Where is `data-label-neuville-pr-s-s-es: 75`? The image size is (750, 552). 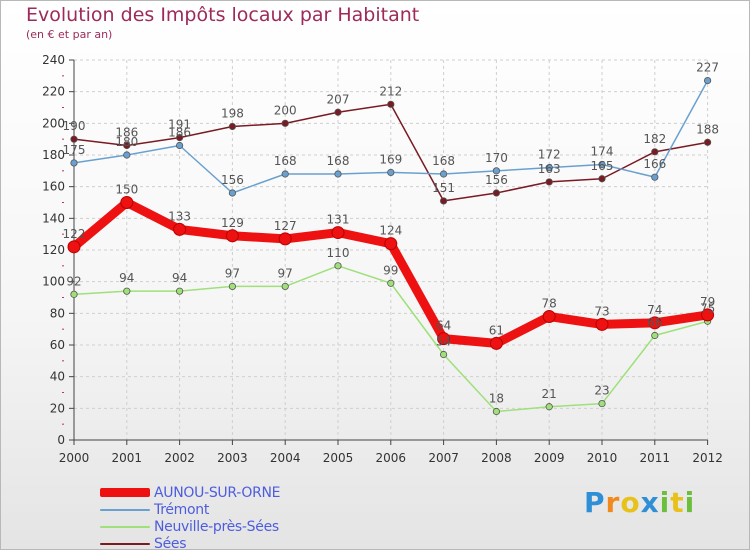
data-label-neuville-pr-s-s-es: 75 is located at coordinates (707, 308).